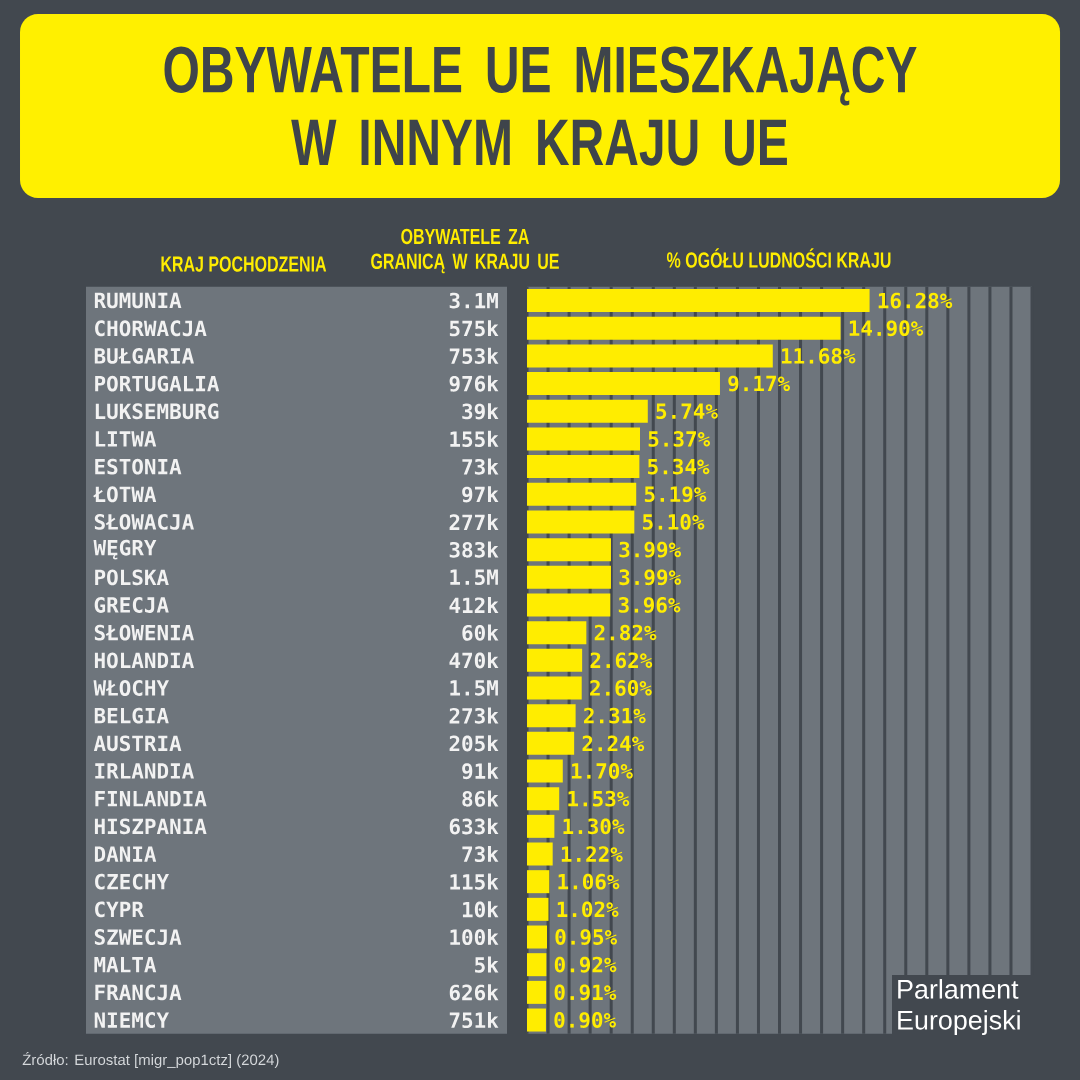 This screenshot has height=1080, width=1080. What do you see at coordinates (474, 1020) in the screenshot?
I see `text: 751k` at bounding box center [474, 1020].